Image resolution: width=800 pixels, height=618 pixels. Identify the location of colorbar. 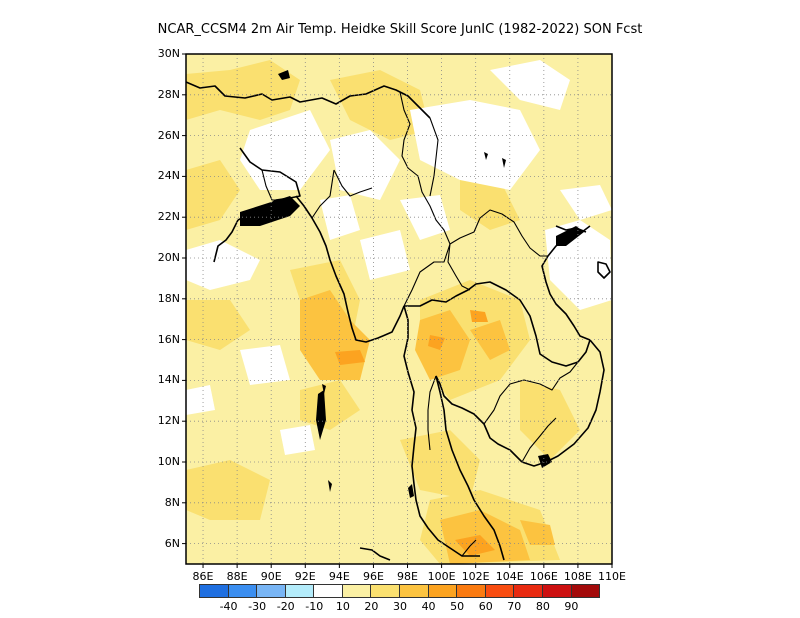
(400, 591).